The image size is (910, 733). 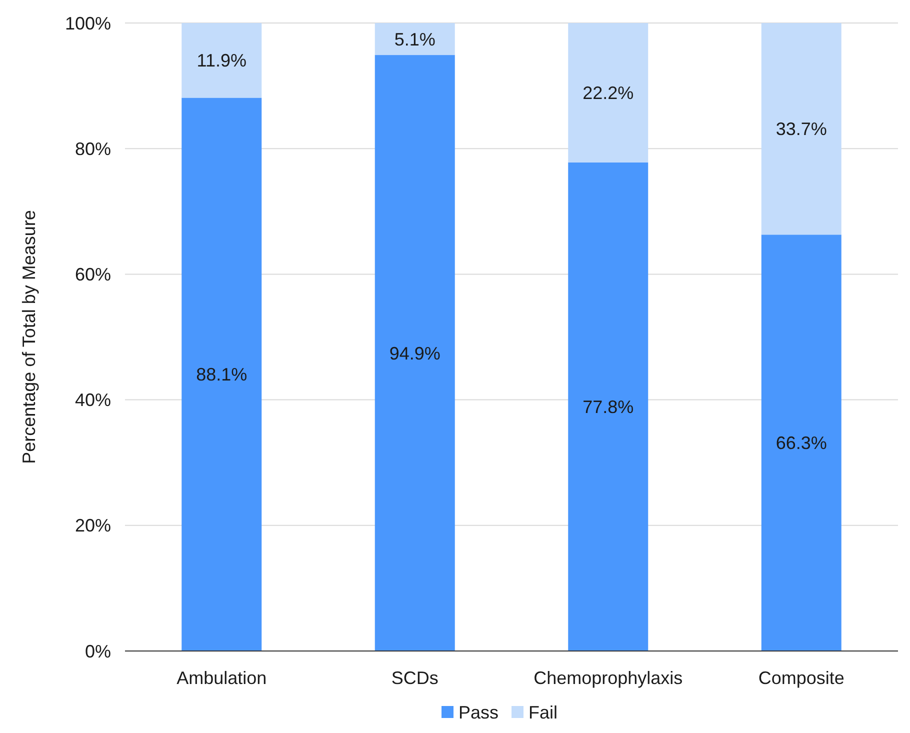 I want to click on data-label: 77.8%, so click(x=608, y=407).